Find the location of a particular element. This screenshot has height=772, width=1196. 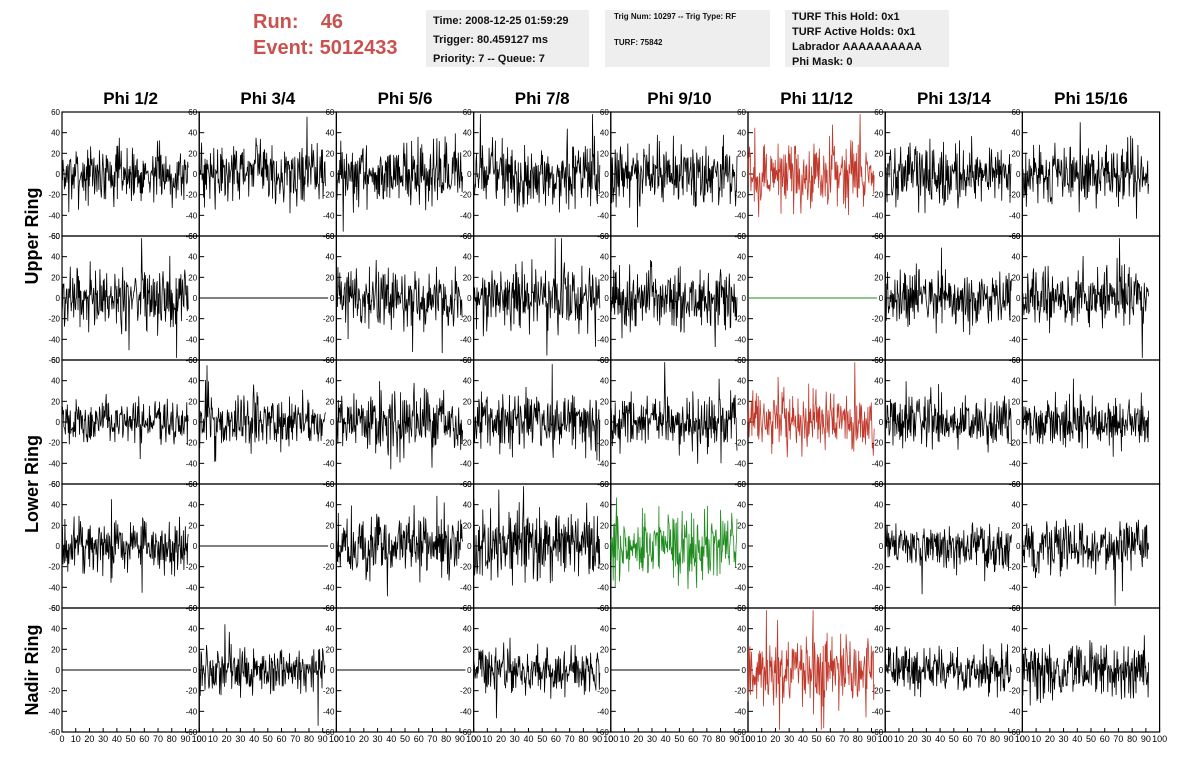

labrador-text: Labrador AAAAAAAAAA is located at coordinates (857, 47).